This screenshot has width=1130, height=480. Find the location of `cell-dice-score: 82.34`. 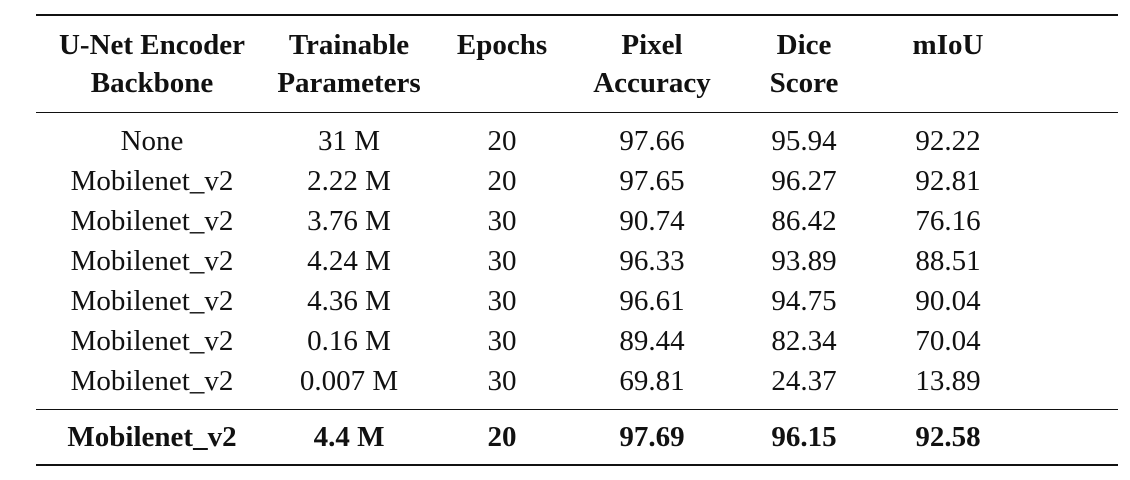

cell-dice-score: 82.34 is located at coordinates (804, 341).